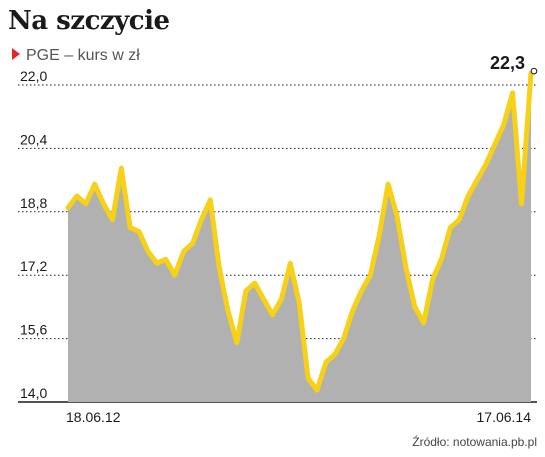 The height and width of the screenshot is (457, 545). Describe the element at coordinates (33, 139) in the screenshot. I see `y-tick-label: 20,4` at that location.